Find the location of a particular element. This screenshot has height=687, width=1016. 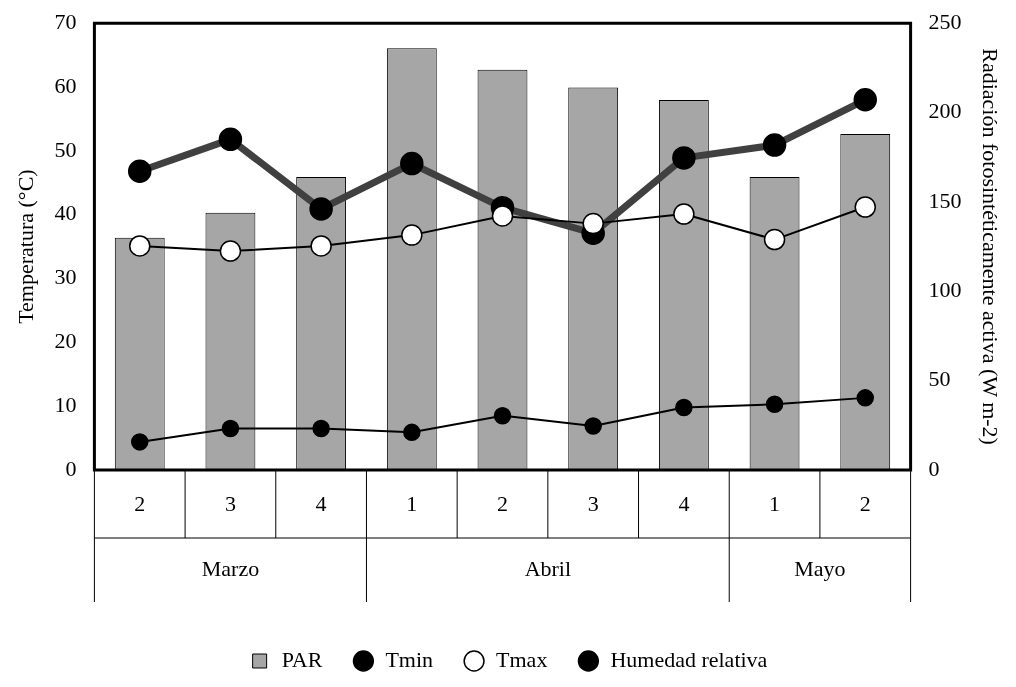

y-tick-label: 10 is located at coordinates (65, 404).